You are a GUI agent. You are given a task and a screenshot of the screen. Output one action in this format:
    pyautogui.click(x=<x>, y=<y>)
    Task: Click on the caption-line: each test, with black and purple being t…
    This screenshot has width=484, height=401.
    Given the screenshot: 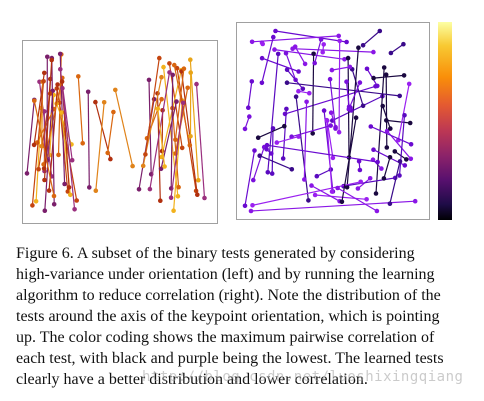 What is the action you would take?
    pyautogui.click(x=230, y=358)
    